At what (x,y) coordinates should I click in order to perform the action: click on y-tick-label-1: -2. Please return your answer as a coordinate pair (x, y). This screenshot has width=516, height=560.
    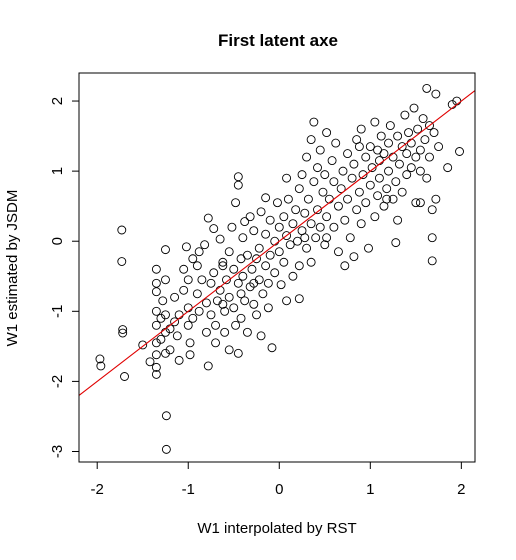
    Looking at the image, I should click on (57, 381).